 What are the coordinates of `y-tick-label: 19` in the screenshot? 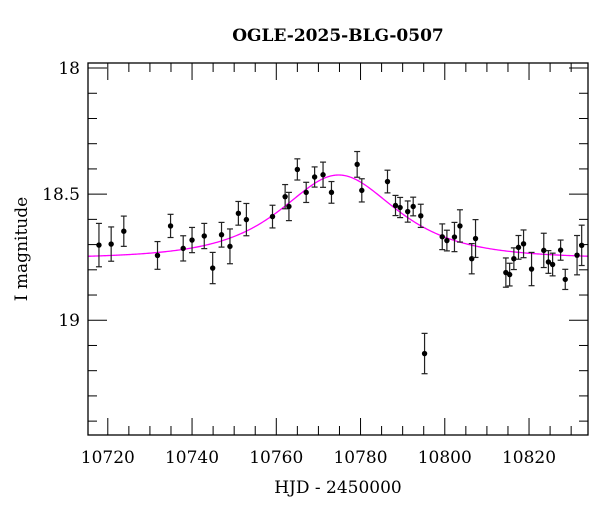 It's located at (69, 321).